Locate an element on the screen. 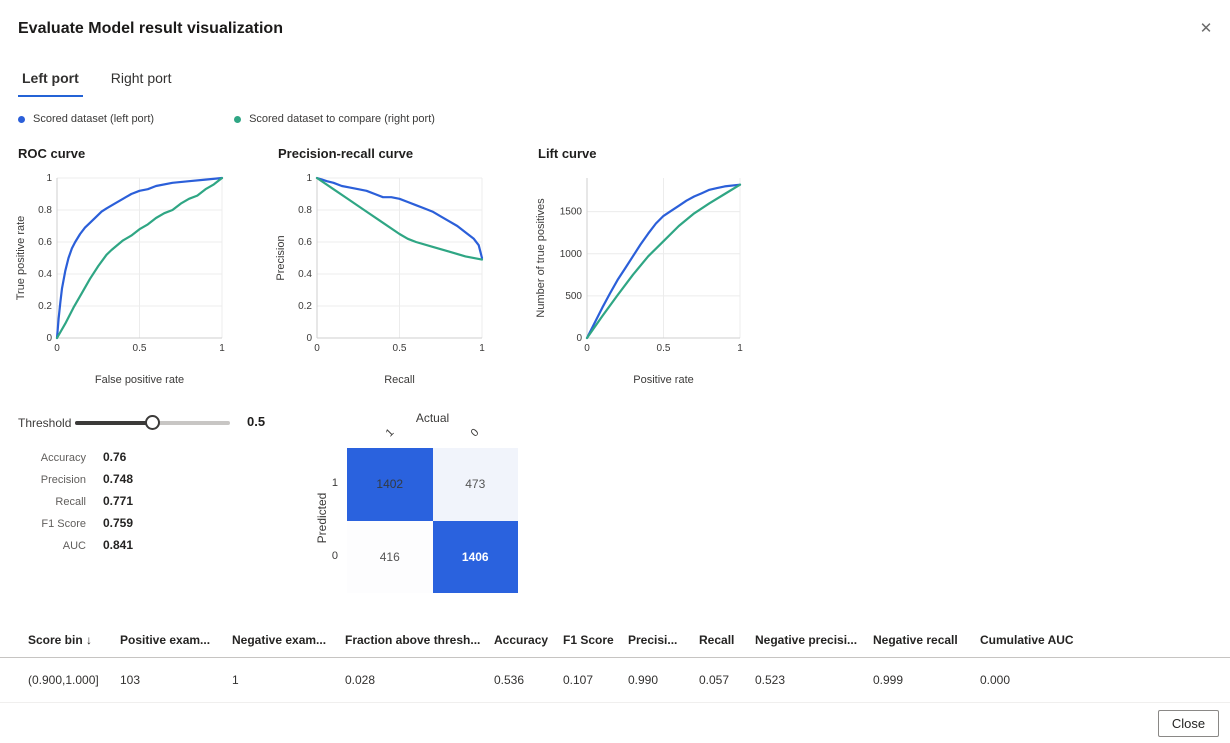 This screenshot has height=743, width=1230. confusion-matrix-predicted-label: Predicted is located at coordinates (322, 518).